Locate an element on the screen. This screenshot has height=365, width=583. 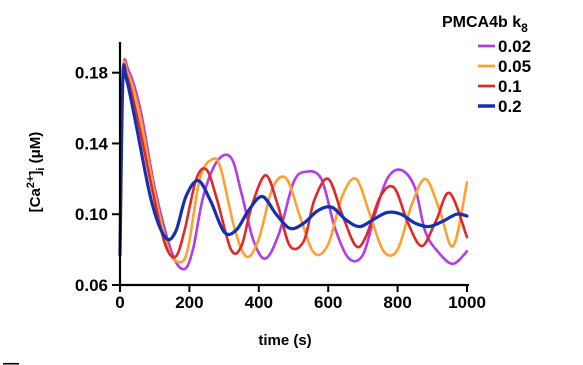
legend-label: 0.05 is located at coordinates (514, 66).